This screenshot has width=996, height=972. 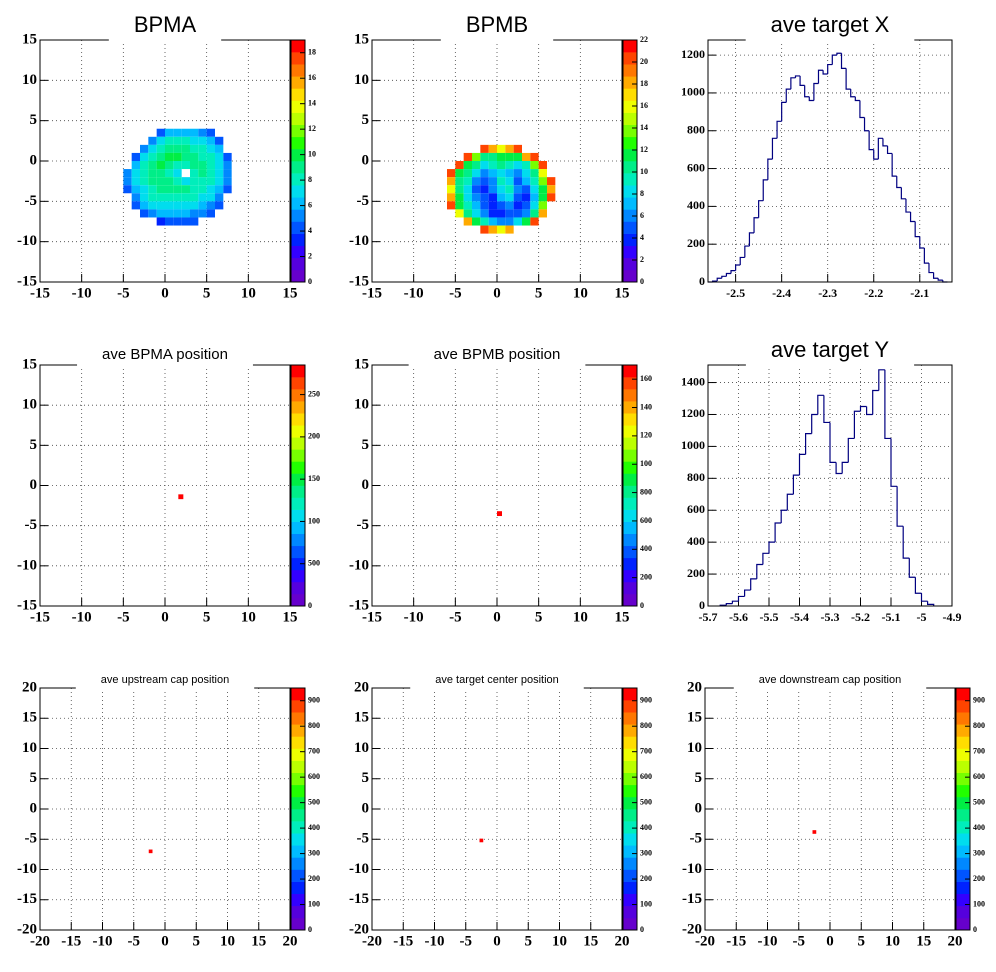 What do you see at coordinates (314, 751) in the screenshot?
I see `color-tick-label: 700` at bounding box center [314, 751].